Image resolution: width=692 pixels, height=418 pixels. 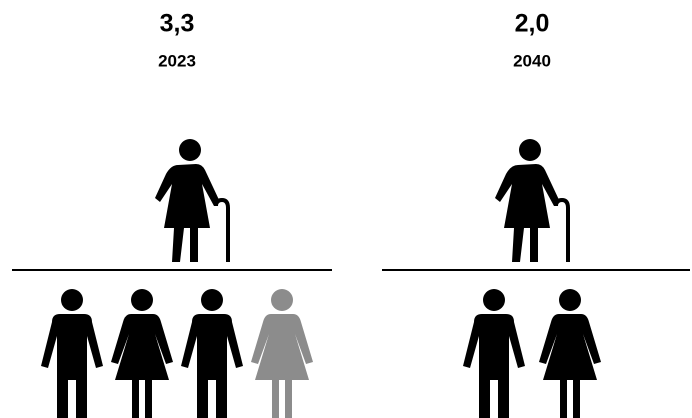 I want to click on year-label: 2040, so click(x=532, y=60).